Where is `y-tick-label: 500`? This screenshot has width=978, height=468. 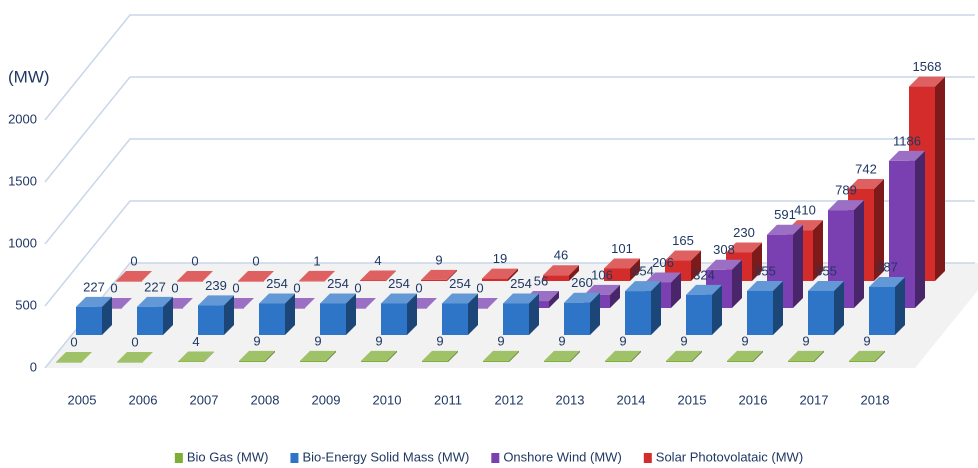
y-tick-label: 500 is located at coordinates (26, 304).